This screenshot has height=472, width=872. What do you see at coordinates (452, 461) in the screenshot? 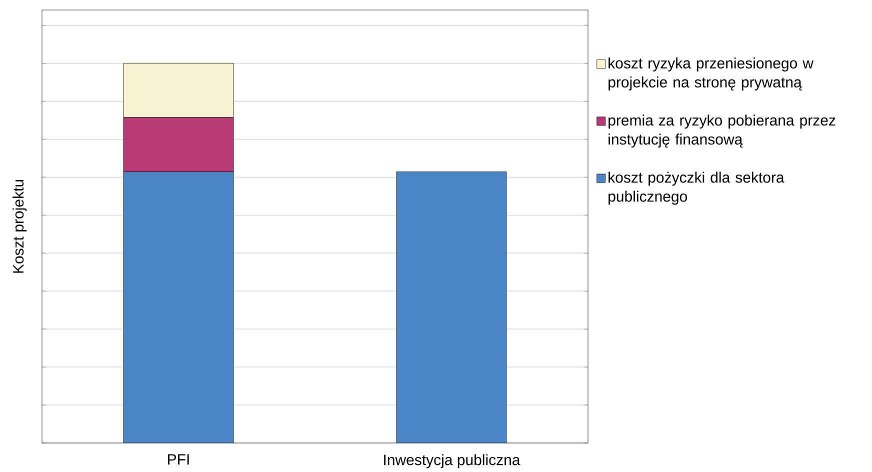
I see `x-tick-label: Inwestycja publiczna` at bounding box center [452, 461].